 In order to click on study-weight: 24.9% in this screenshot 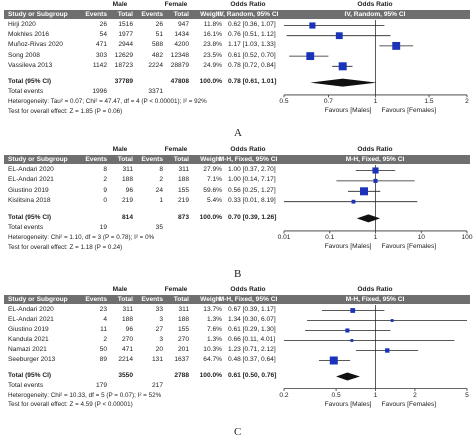, I will do `click(212, 65)`.